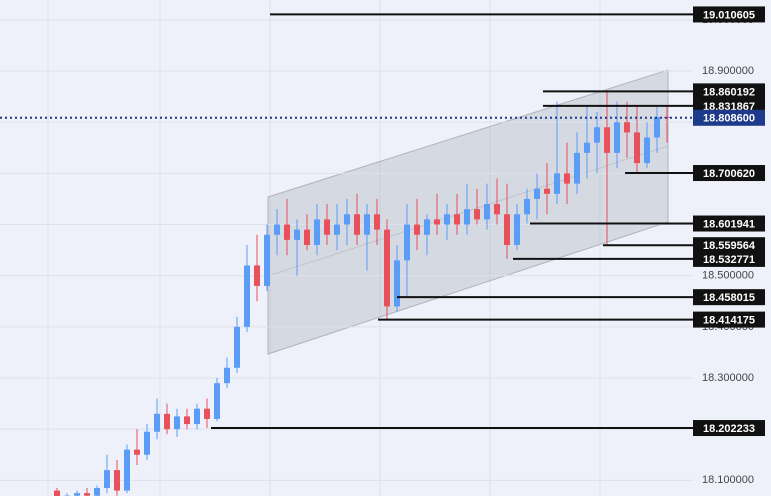  I want to click on current-price-tag, so click(729, 117).